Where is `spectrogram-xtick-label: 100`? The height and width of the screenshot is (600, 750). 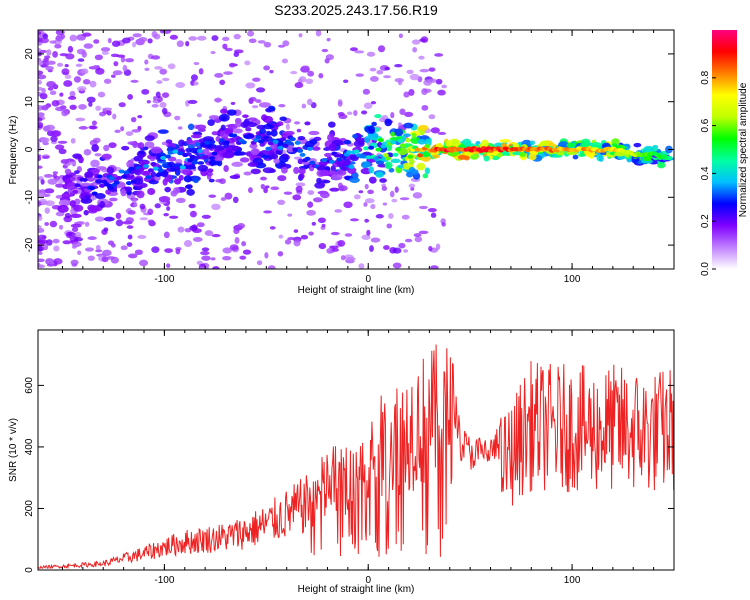 spectrogram-xtick-label: 100 is located at coordinates (572, 279).